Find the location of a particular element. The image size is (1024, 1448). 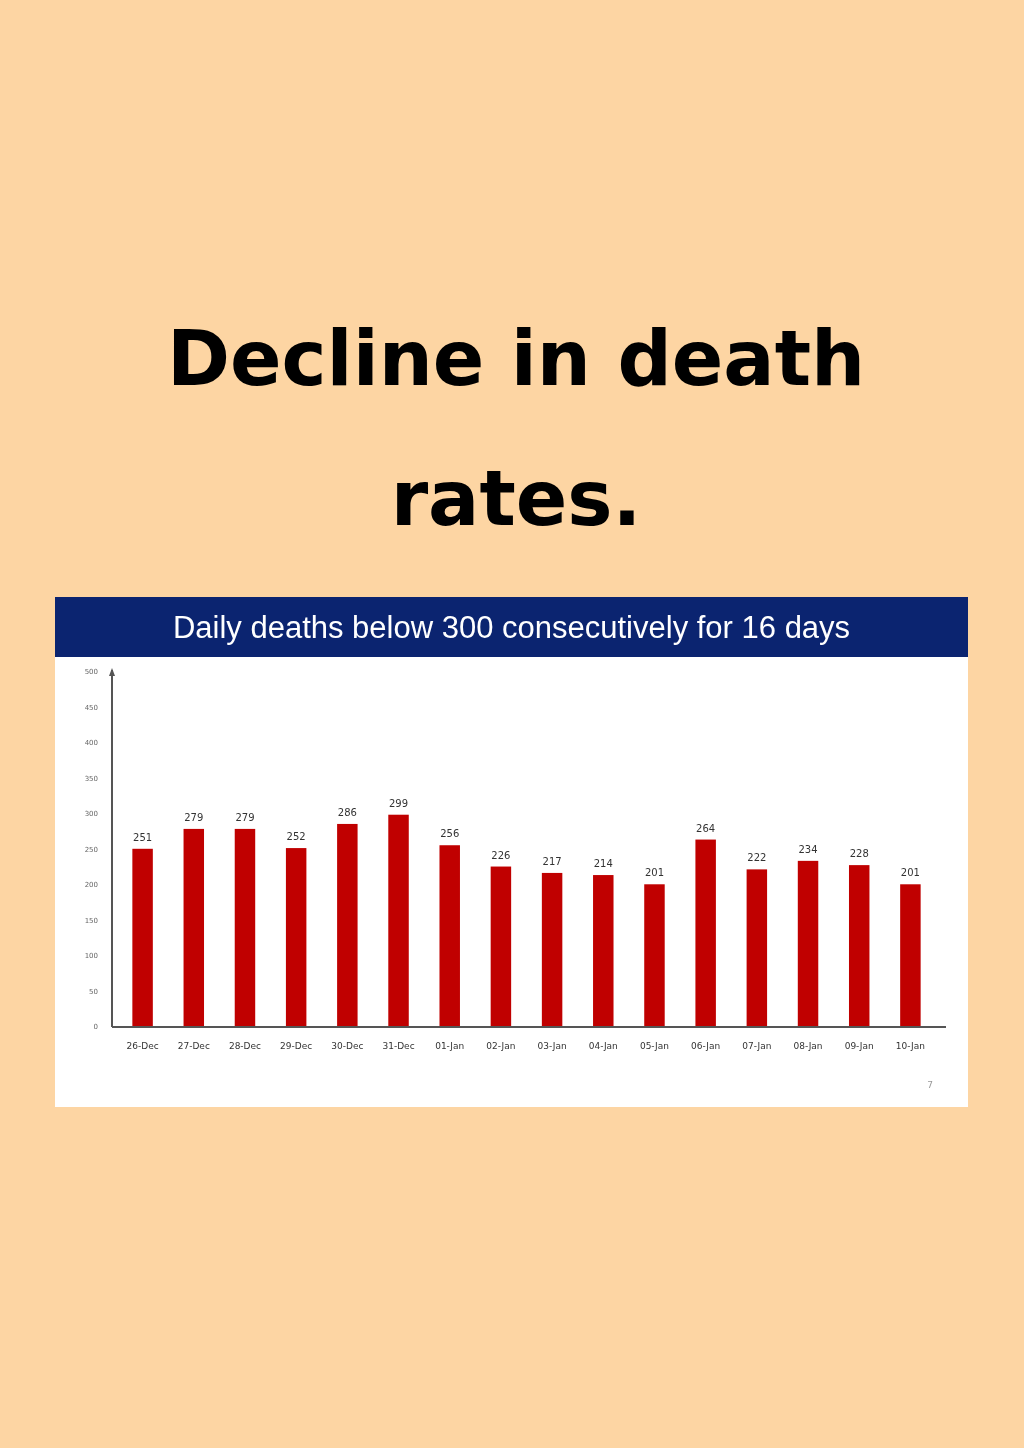

text: 7 is located at coordinates (930, 1085).